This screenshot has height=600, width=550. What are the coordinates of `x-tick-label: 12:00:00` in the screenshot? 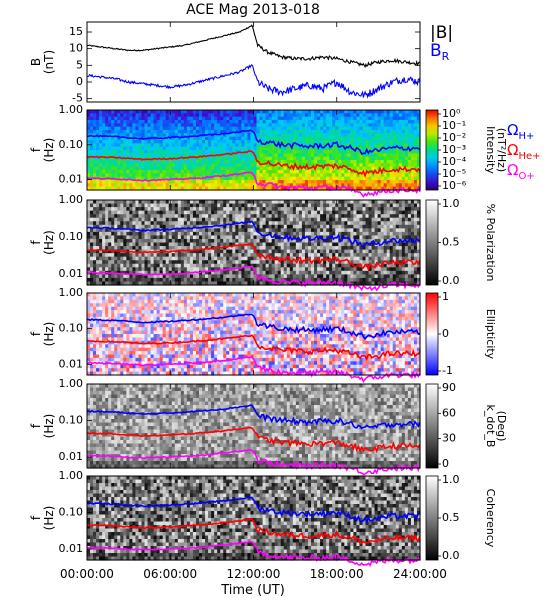 It's located at (254, 574).